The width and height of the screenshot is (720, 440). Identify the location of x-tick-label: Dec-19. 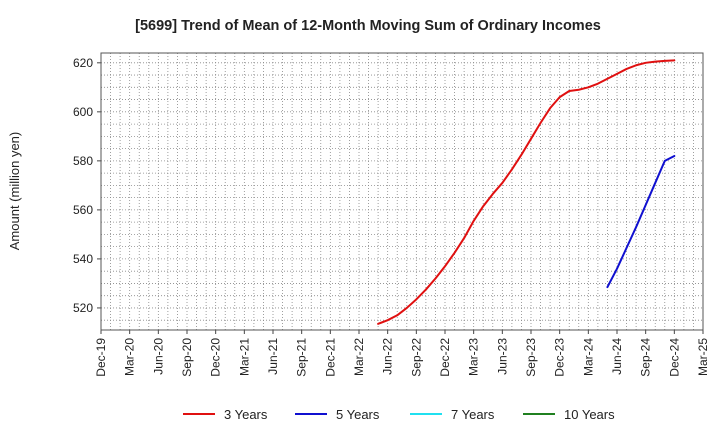
(101, 357).